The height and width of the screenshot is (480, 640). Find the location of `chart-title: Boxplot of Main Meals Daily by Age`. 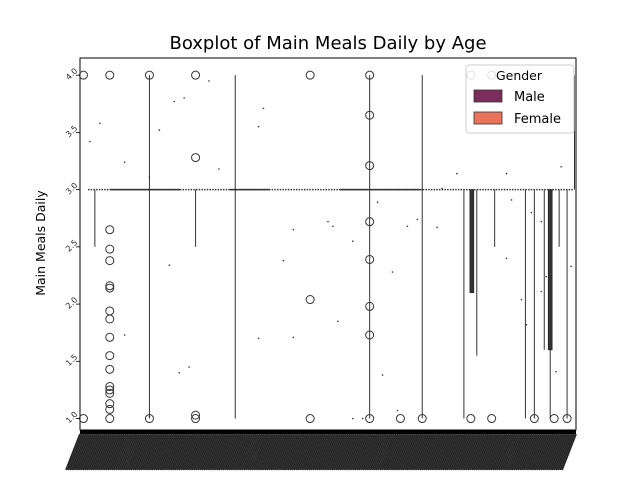

chart-title: Boxplot of Main Meals Daily by Age is located at coordinates (327, 43).